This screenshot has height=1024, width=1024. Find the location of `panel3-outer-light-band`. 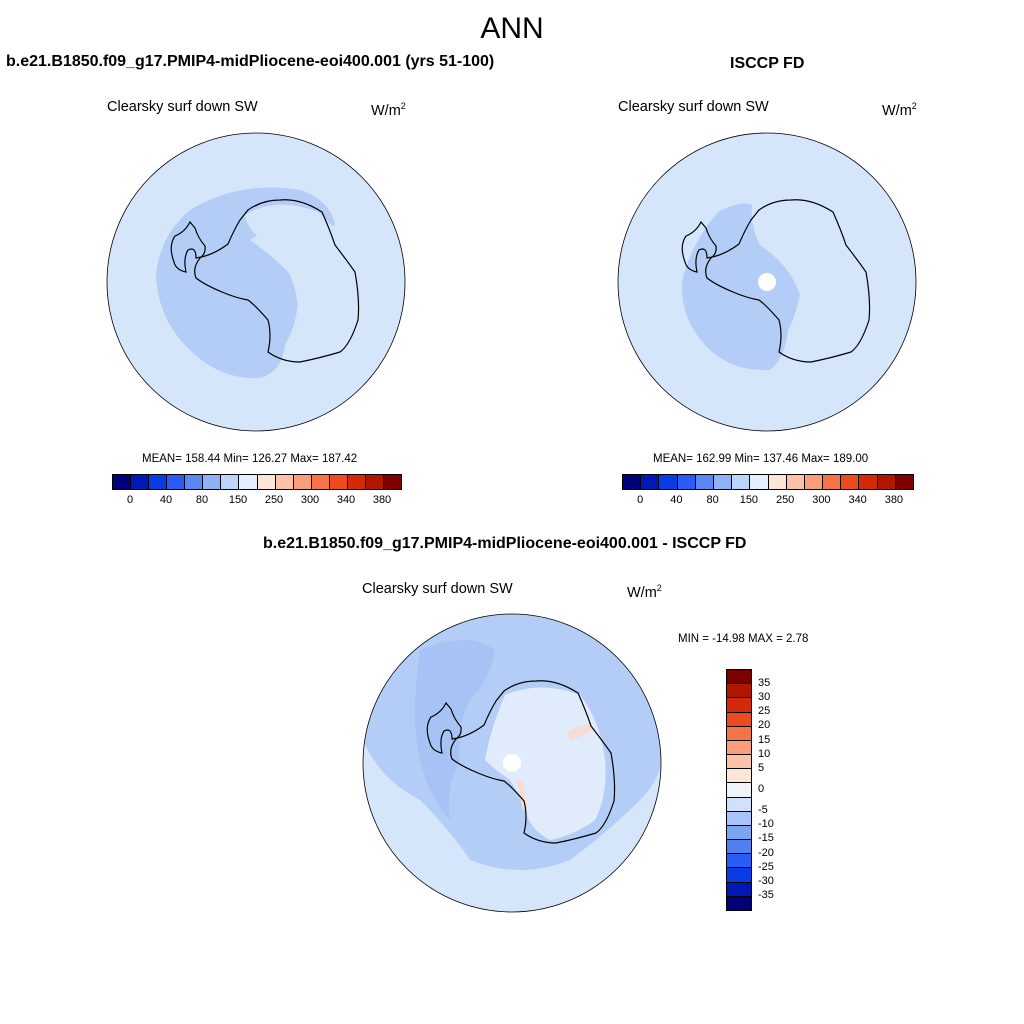

panel3-outer-light-band is located at coordinates (512, 826).